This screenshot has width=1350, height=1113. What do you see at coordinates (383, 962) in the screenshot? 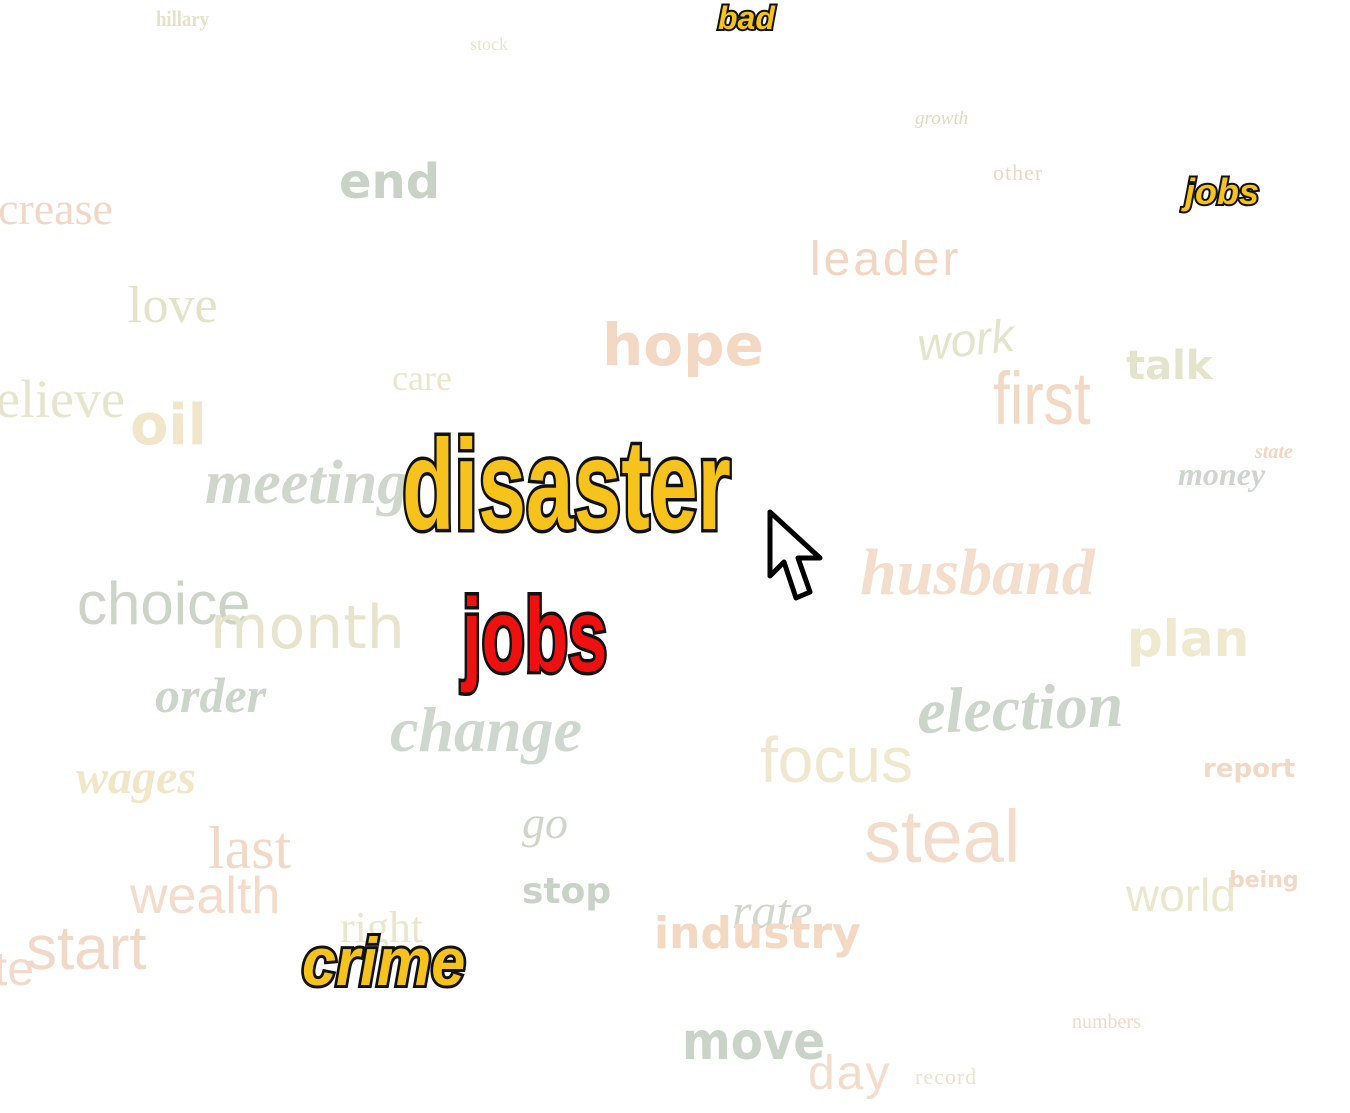
I see `word-crime-highlight: crime` at bounding box center [383, 962].